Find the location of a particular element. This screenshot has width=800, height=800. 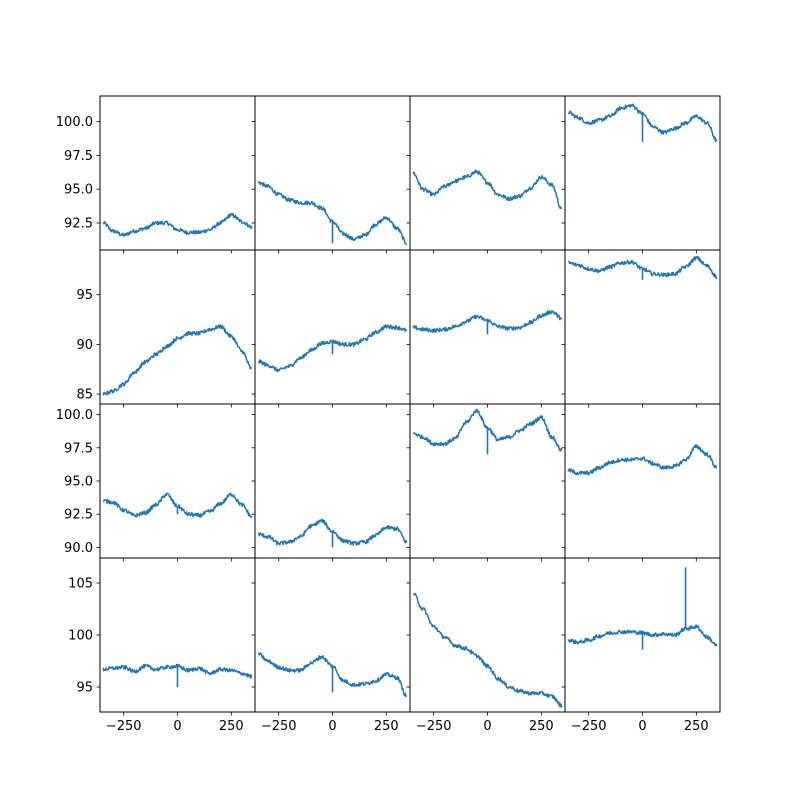

subplot-r3-c2: −250 0 250 is located at coordinates (486, 645).